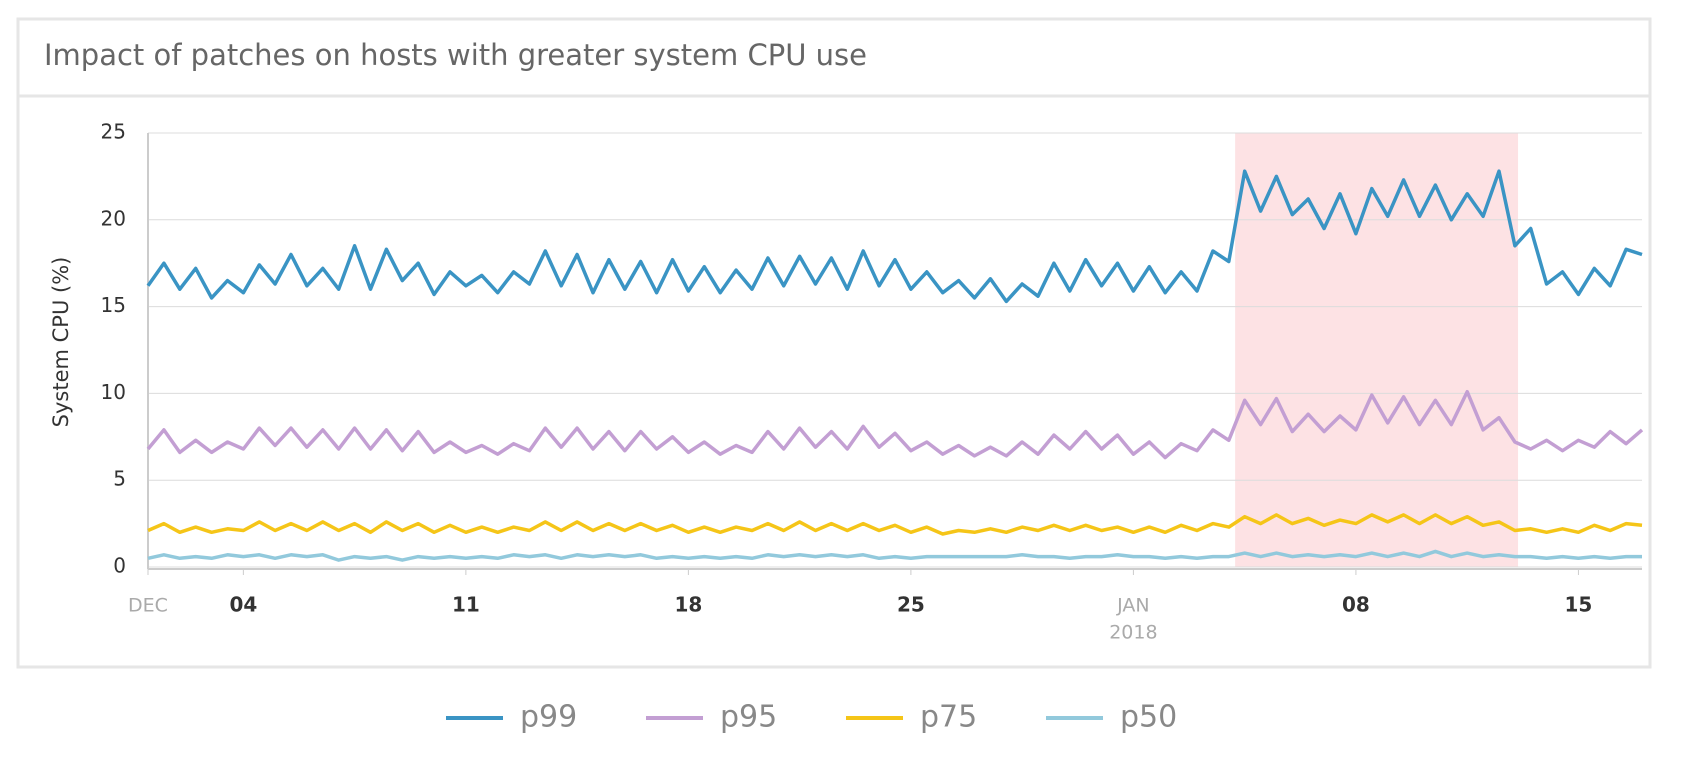  I want to click on y-axis-label: System CPU (%), so click(61, 342).